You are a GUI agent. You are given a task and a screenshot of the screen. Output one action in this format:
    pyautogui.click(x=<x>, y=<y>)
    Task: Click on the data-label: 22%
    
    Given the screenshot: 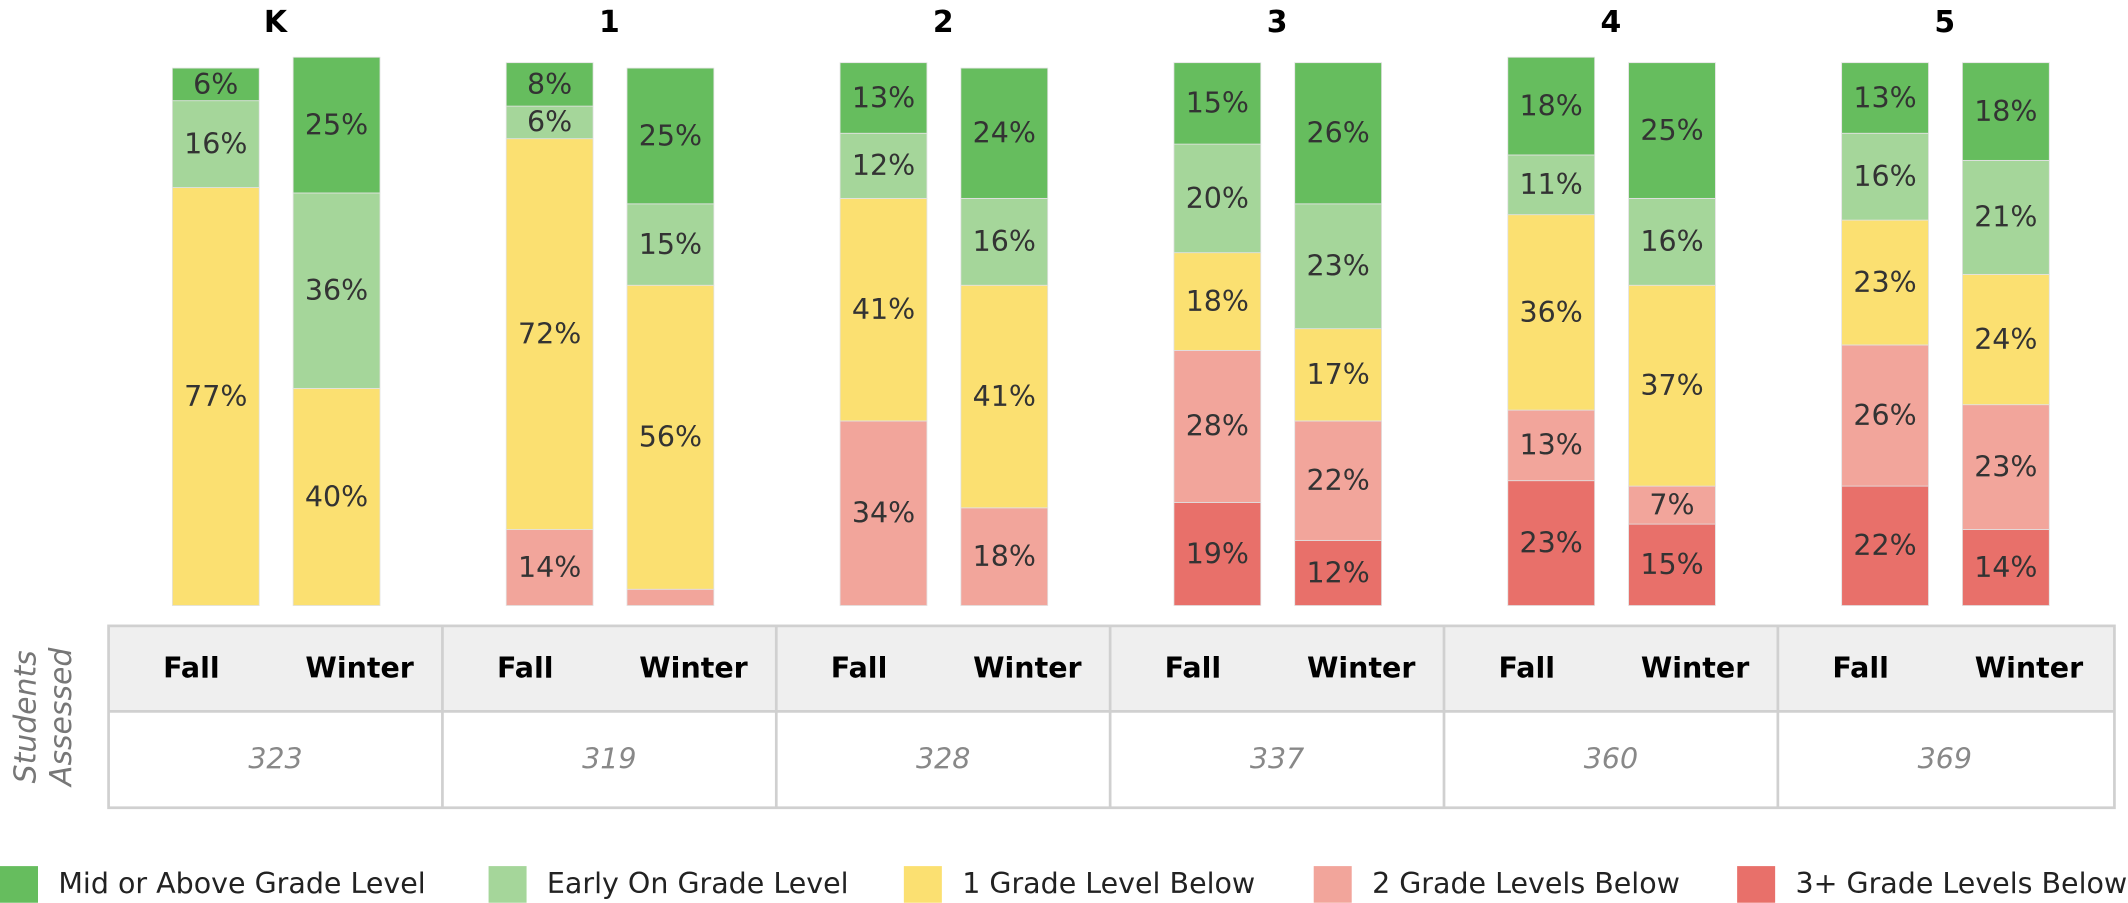 What is the action you would take?
    pyautogui.click(x=1337, y=480)
    